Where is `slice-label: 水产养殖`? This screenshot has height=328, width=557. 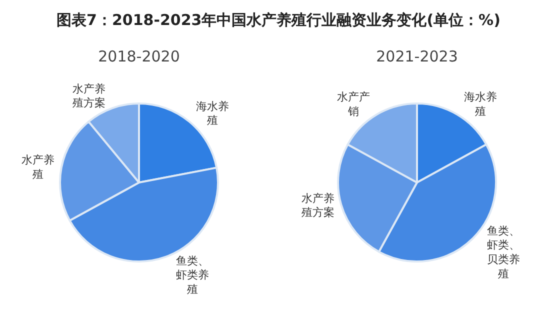 slice-label: 水产养殖 is located at coordinates (38, 167).